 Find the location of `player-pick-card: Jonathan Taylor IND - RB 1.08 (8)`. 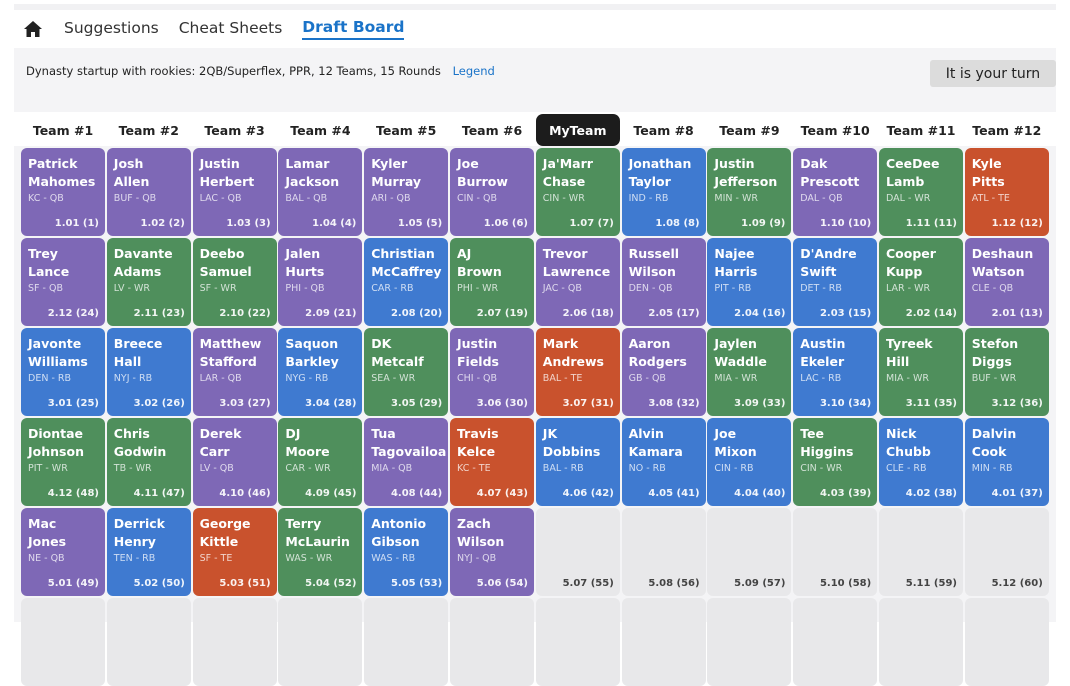

player-pick-card: Jonathan Taylor IND - RB 1.08 (8) is located at coordinates (663, 192).